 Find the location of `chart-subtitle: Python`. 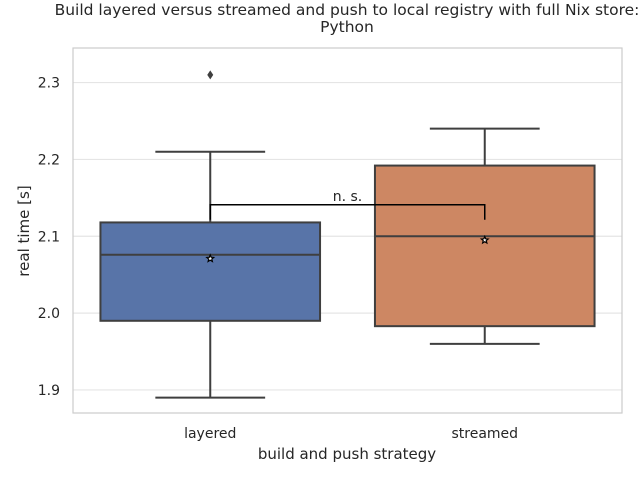

chart-subtitle: Python is located at coordinates (347, 27).